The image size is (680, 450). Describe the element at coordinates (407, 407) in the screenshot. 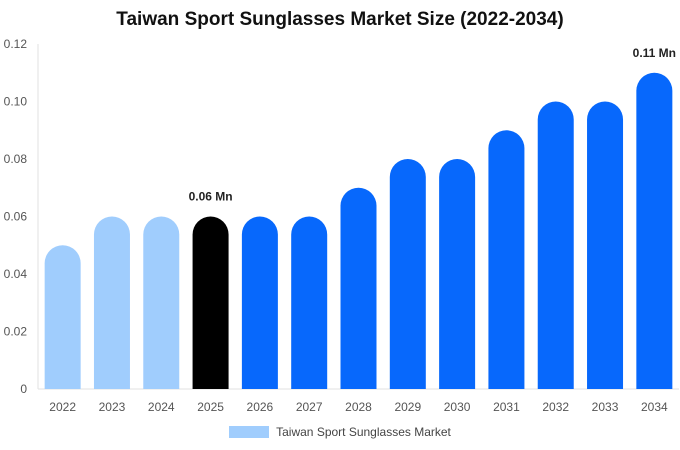

I see `x-tick-label: 2029` at that location.